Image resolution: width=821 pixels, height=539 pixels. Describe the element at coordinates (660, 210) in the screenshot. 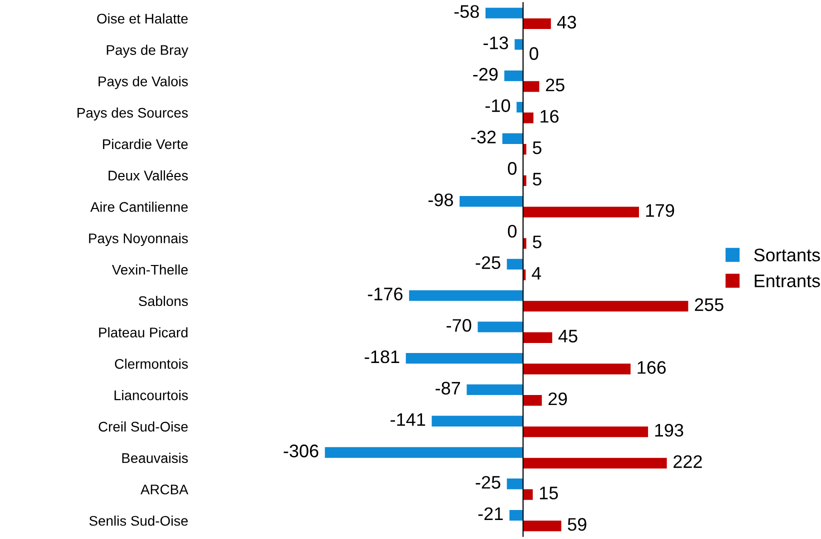

I see `data-label: 179` at that location.